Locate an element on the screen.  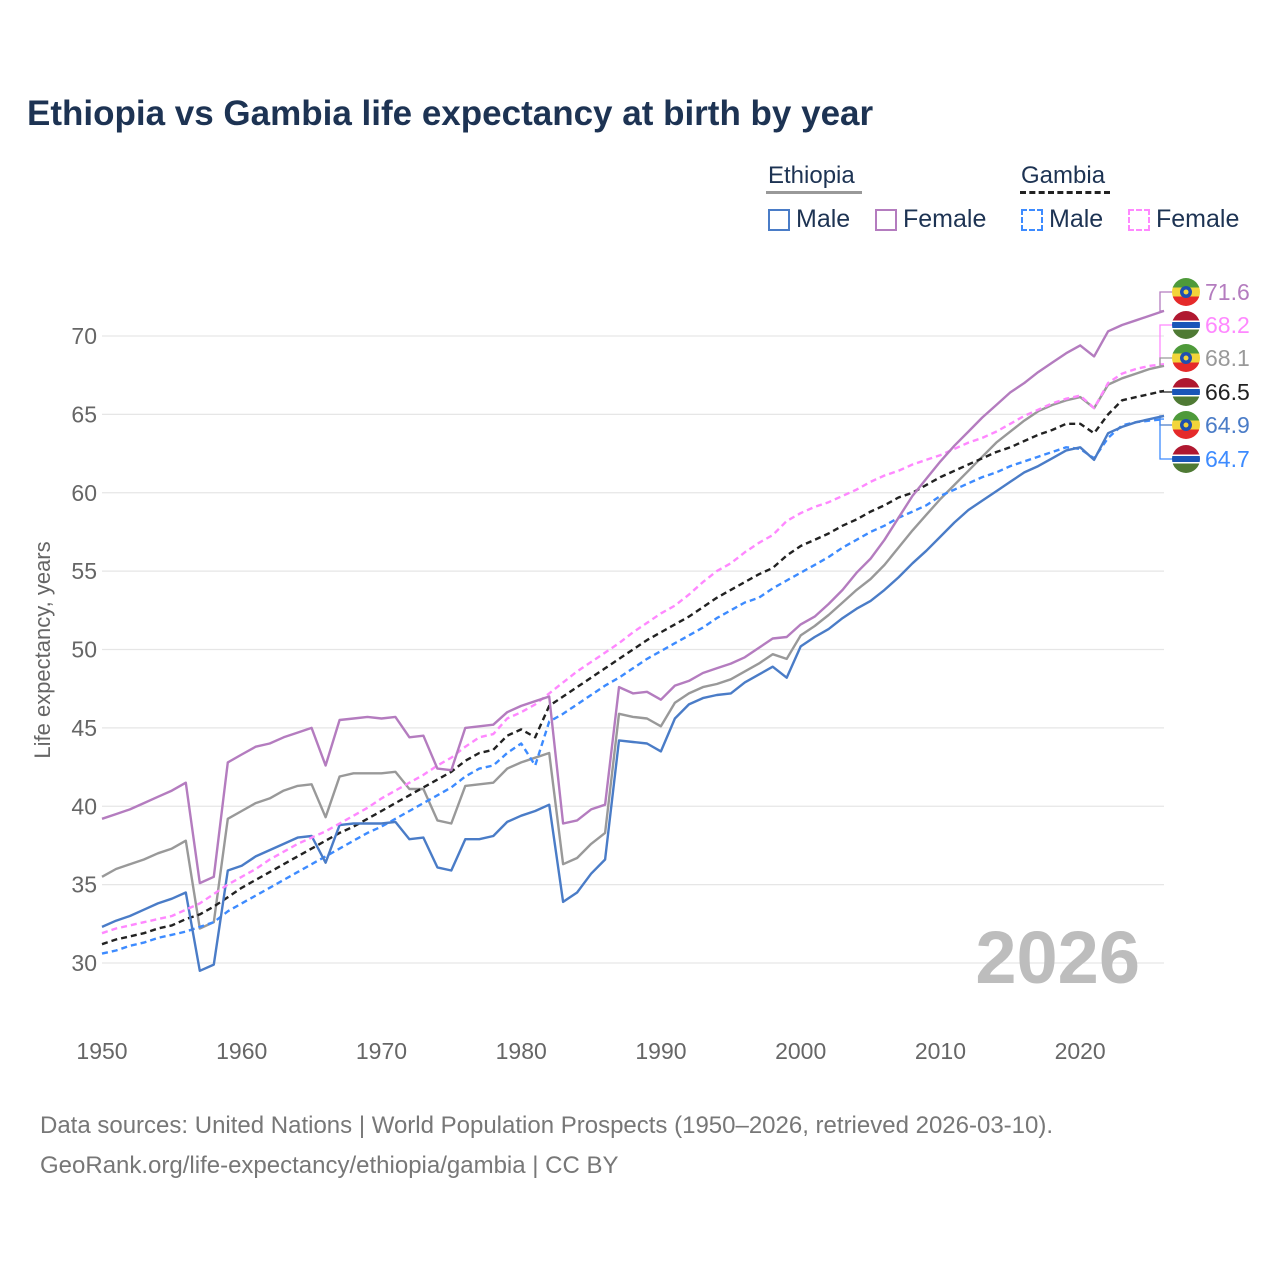
end-value-label: 71.6 is located at coordinates (1227, 292).